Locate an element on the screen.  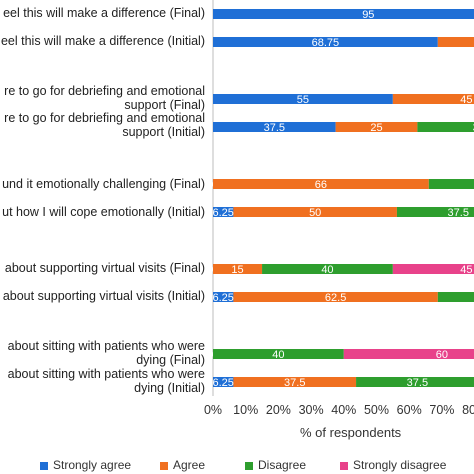
legend-item: Strongly disagree is located at coordinates (393, 465).